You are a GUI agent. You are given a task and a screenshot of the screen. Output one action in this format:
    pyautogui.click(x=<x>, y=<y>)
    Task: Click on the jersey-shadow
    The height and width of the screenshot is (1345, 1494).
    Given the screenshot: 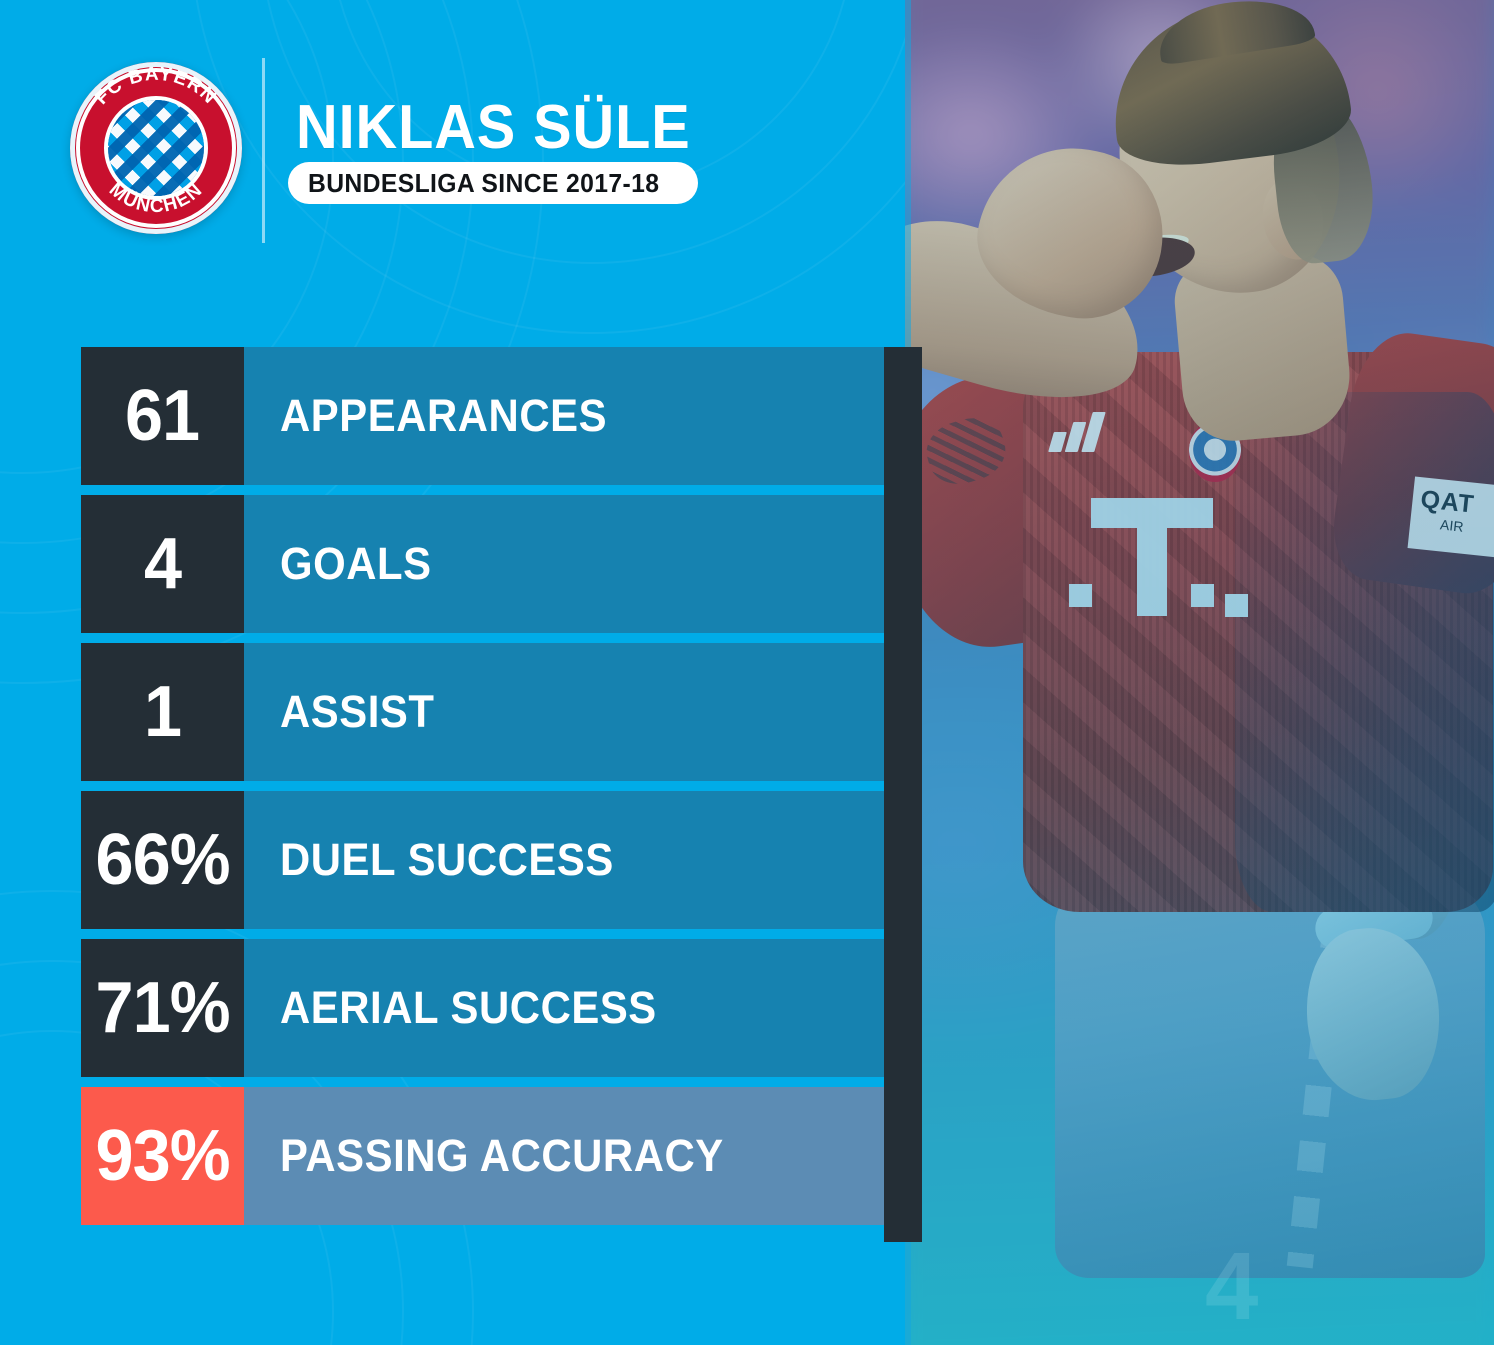 What is the action you would take?
    pyautogui.click(x=1364, y=652)
    